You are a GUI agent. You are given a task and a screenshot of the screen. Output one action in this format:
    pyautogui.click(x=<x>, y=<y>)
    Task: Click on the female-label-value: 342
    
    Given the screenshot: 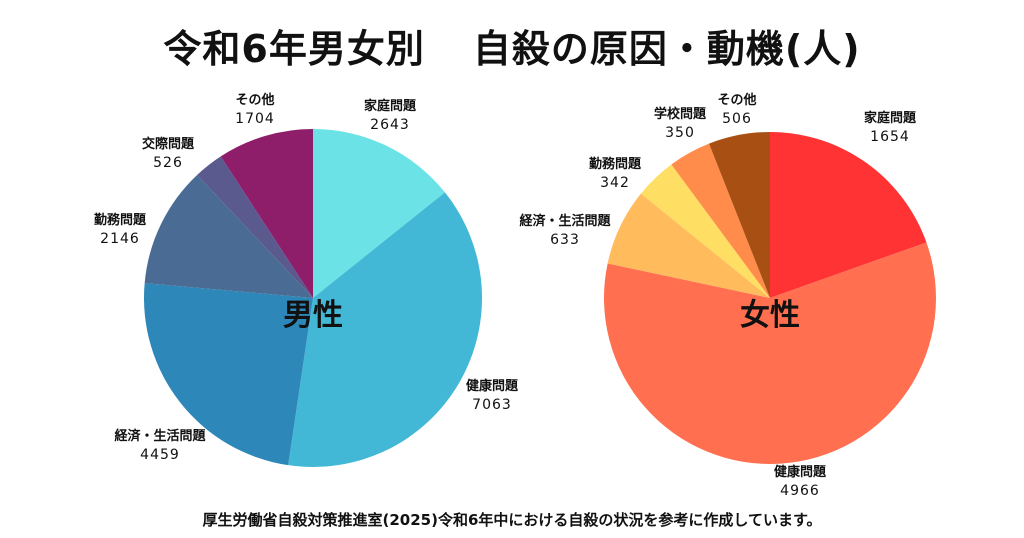 What is the action you would take?
    pyautogui.click(x=615, y=183)
    